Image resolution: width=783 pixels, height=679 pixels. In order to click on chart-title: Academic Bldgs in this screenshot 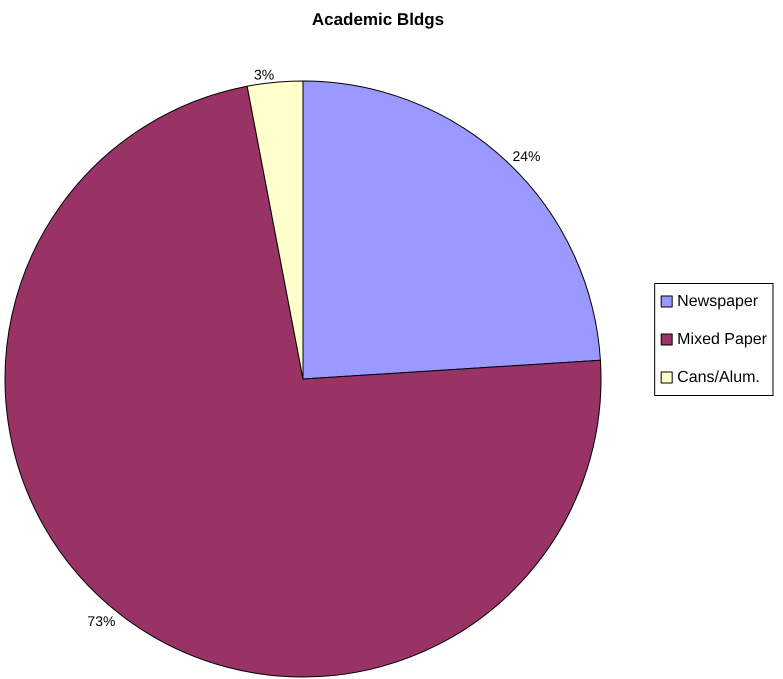, I will do `click(378, 19)`.